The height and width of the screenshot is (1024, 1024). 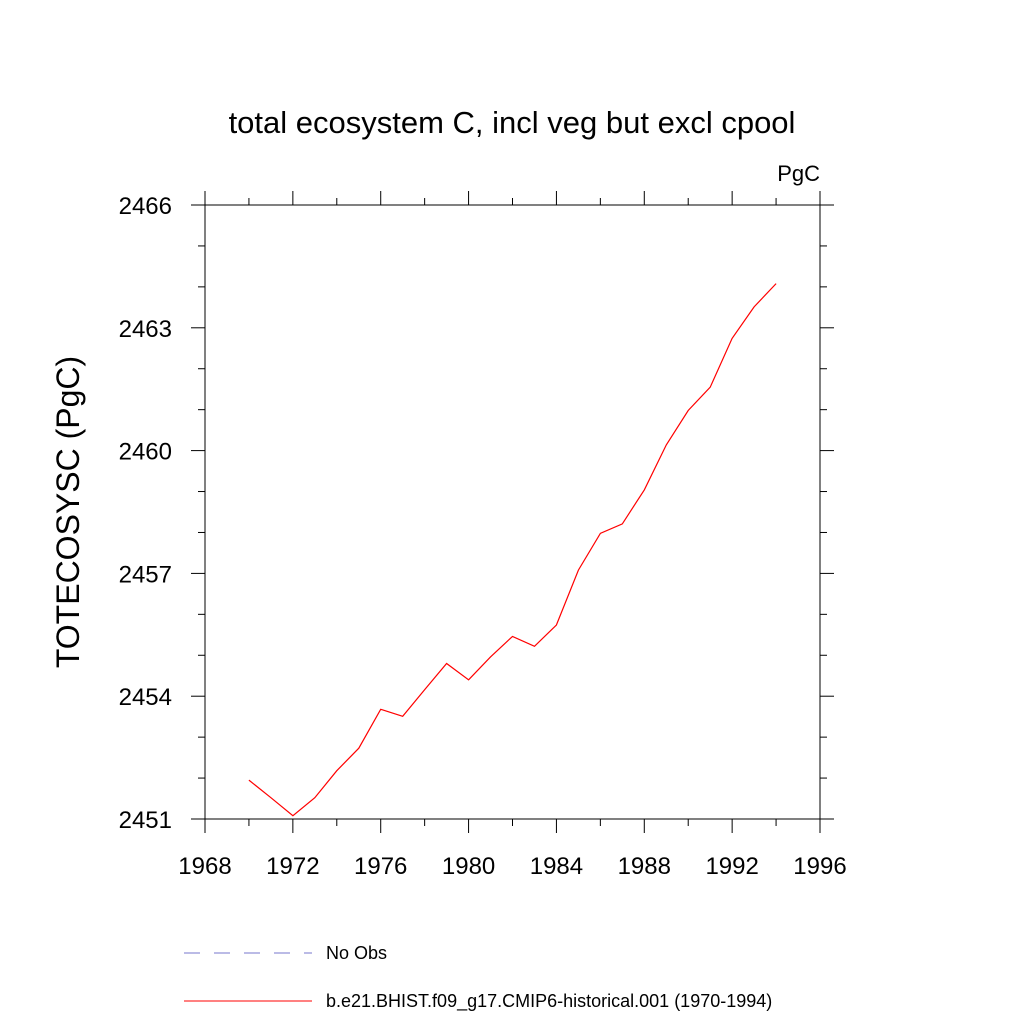 I want to click on y-tick-label: 2463, so click(x=145, y=329).